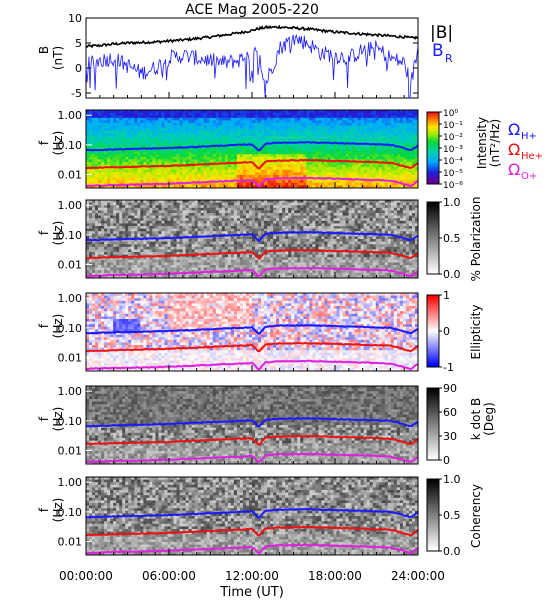 The height and width of the screenshot is (600, 550). I want to click on y-axis-label: B, so click(44, 50).